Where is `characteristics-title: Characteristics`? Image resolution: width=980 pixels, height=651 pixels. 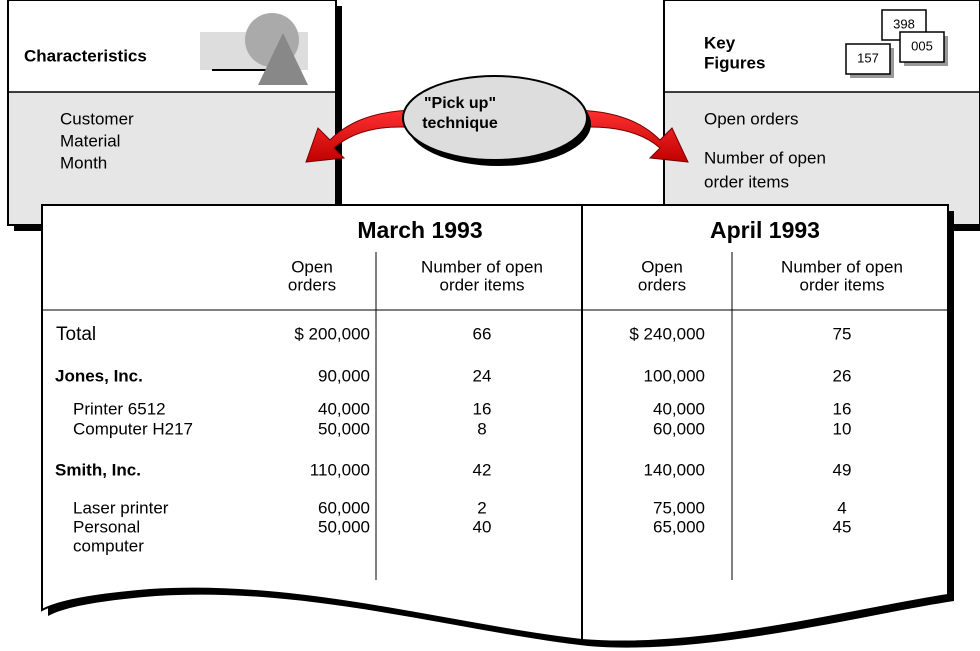
characteristics-title: Characteristics is located at coordinates (85, 55).